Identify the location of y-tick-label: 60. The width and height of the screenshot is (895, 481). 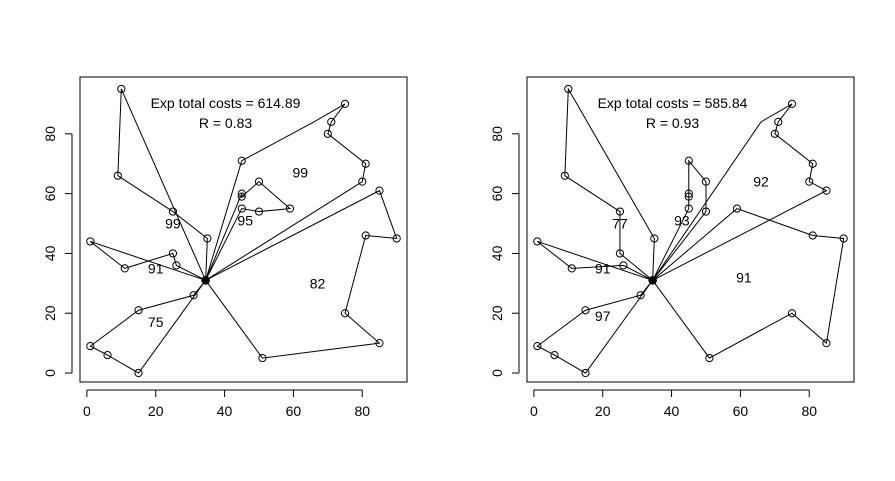
(497, 194).